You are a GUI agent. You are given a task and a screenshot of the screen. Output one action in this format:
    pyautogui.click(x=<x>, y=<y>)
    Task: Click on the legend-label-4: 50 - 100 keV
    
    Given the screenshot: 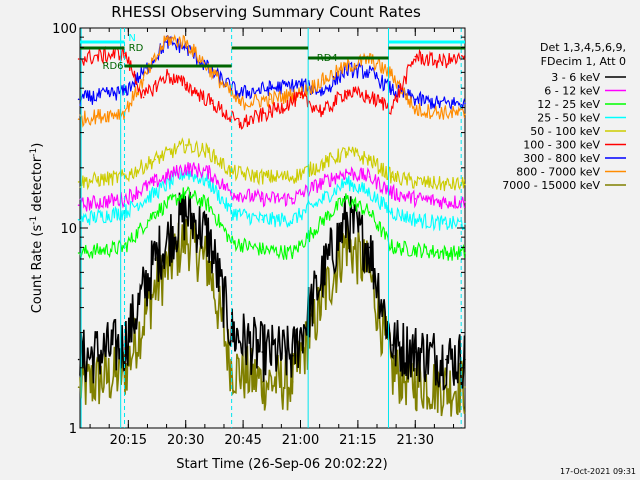 What is the action you would take?
    pyautogui.click(x=565, y=131)
    